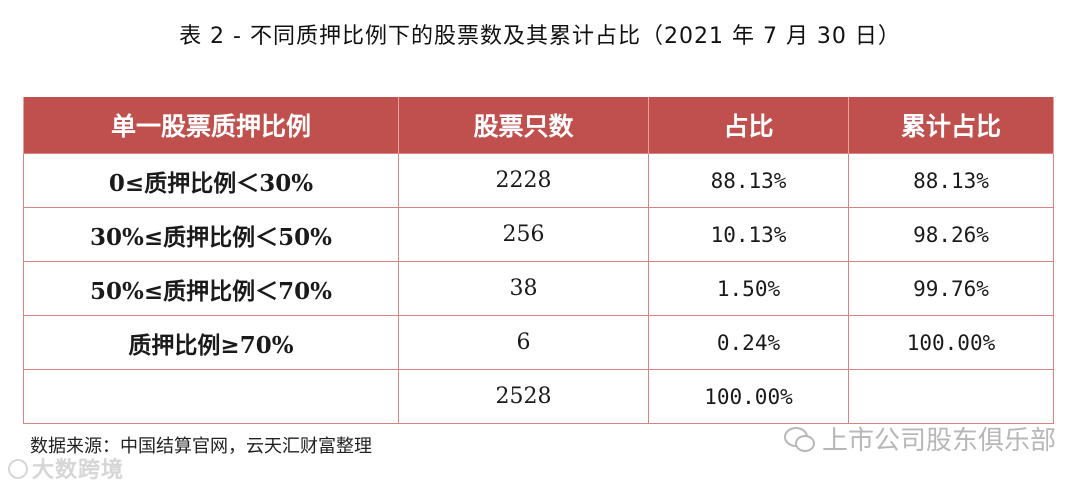 The image size is (1080, 484). Describe the element at coordinates (211, 180) in the screenshot. I see `row-label: 0≤质押比例＜30%` at that location.